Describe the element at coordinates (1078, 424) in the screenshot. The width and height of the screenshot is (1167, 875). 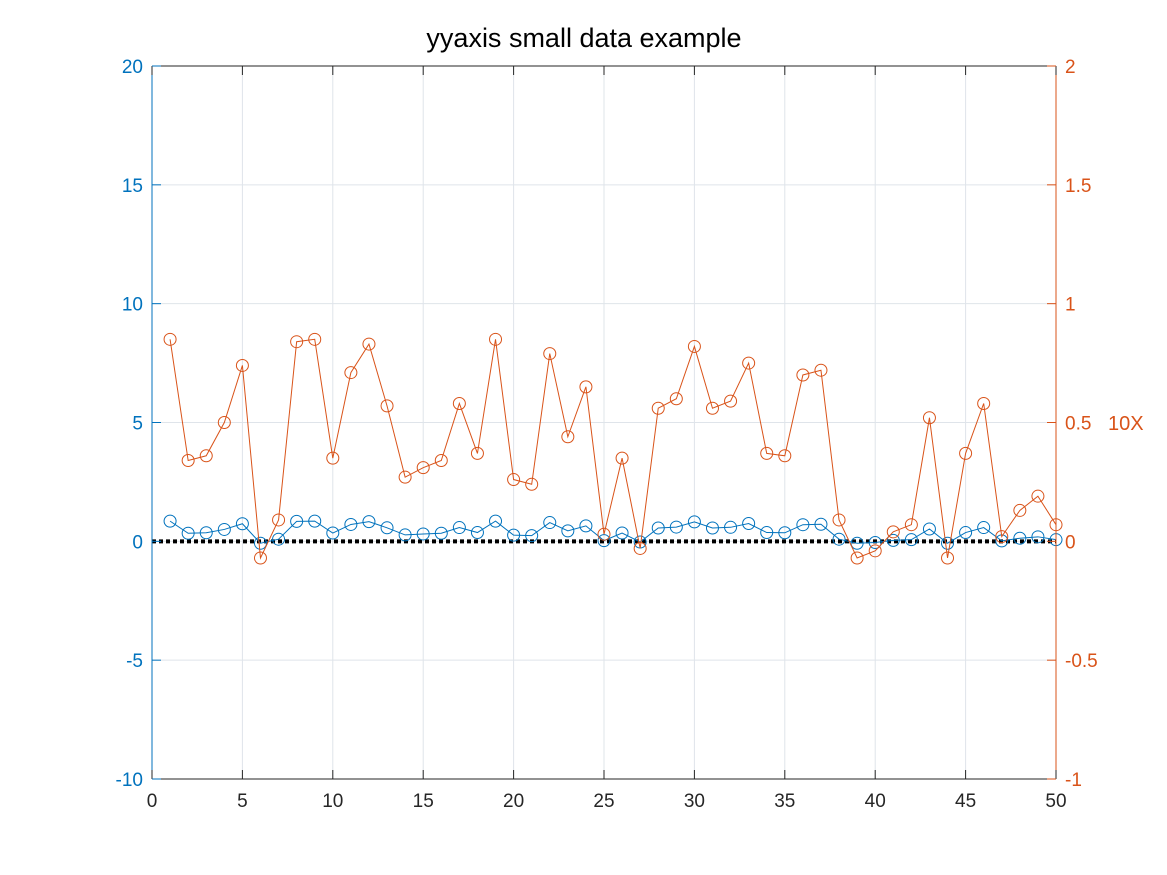
I see `right-y-tick-label: 0.5` at that location.